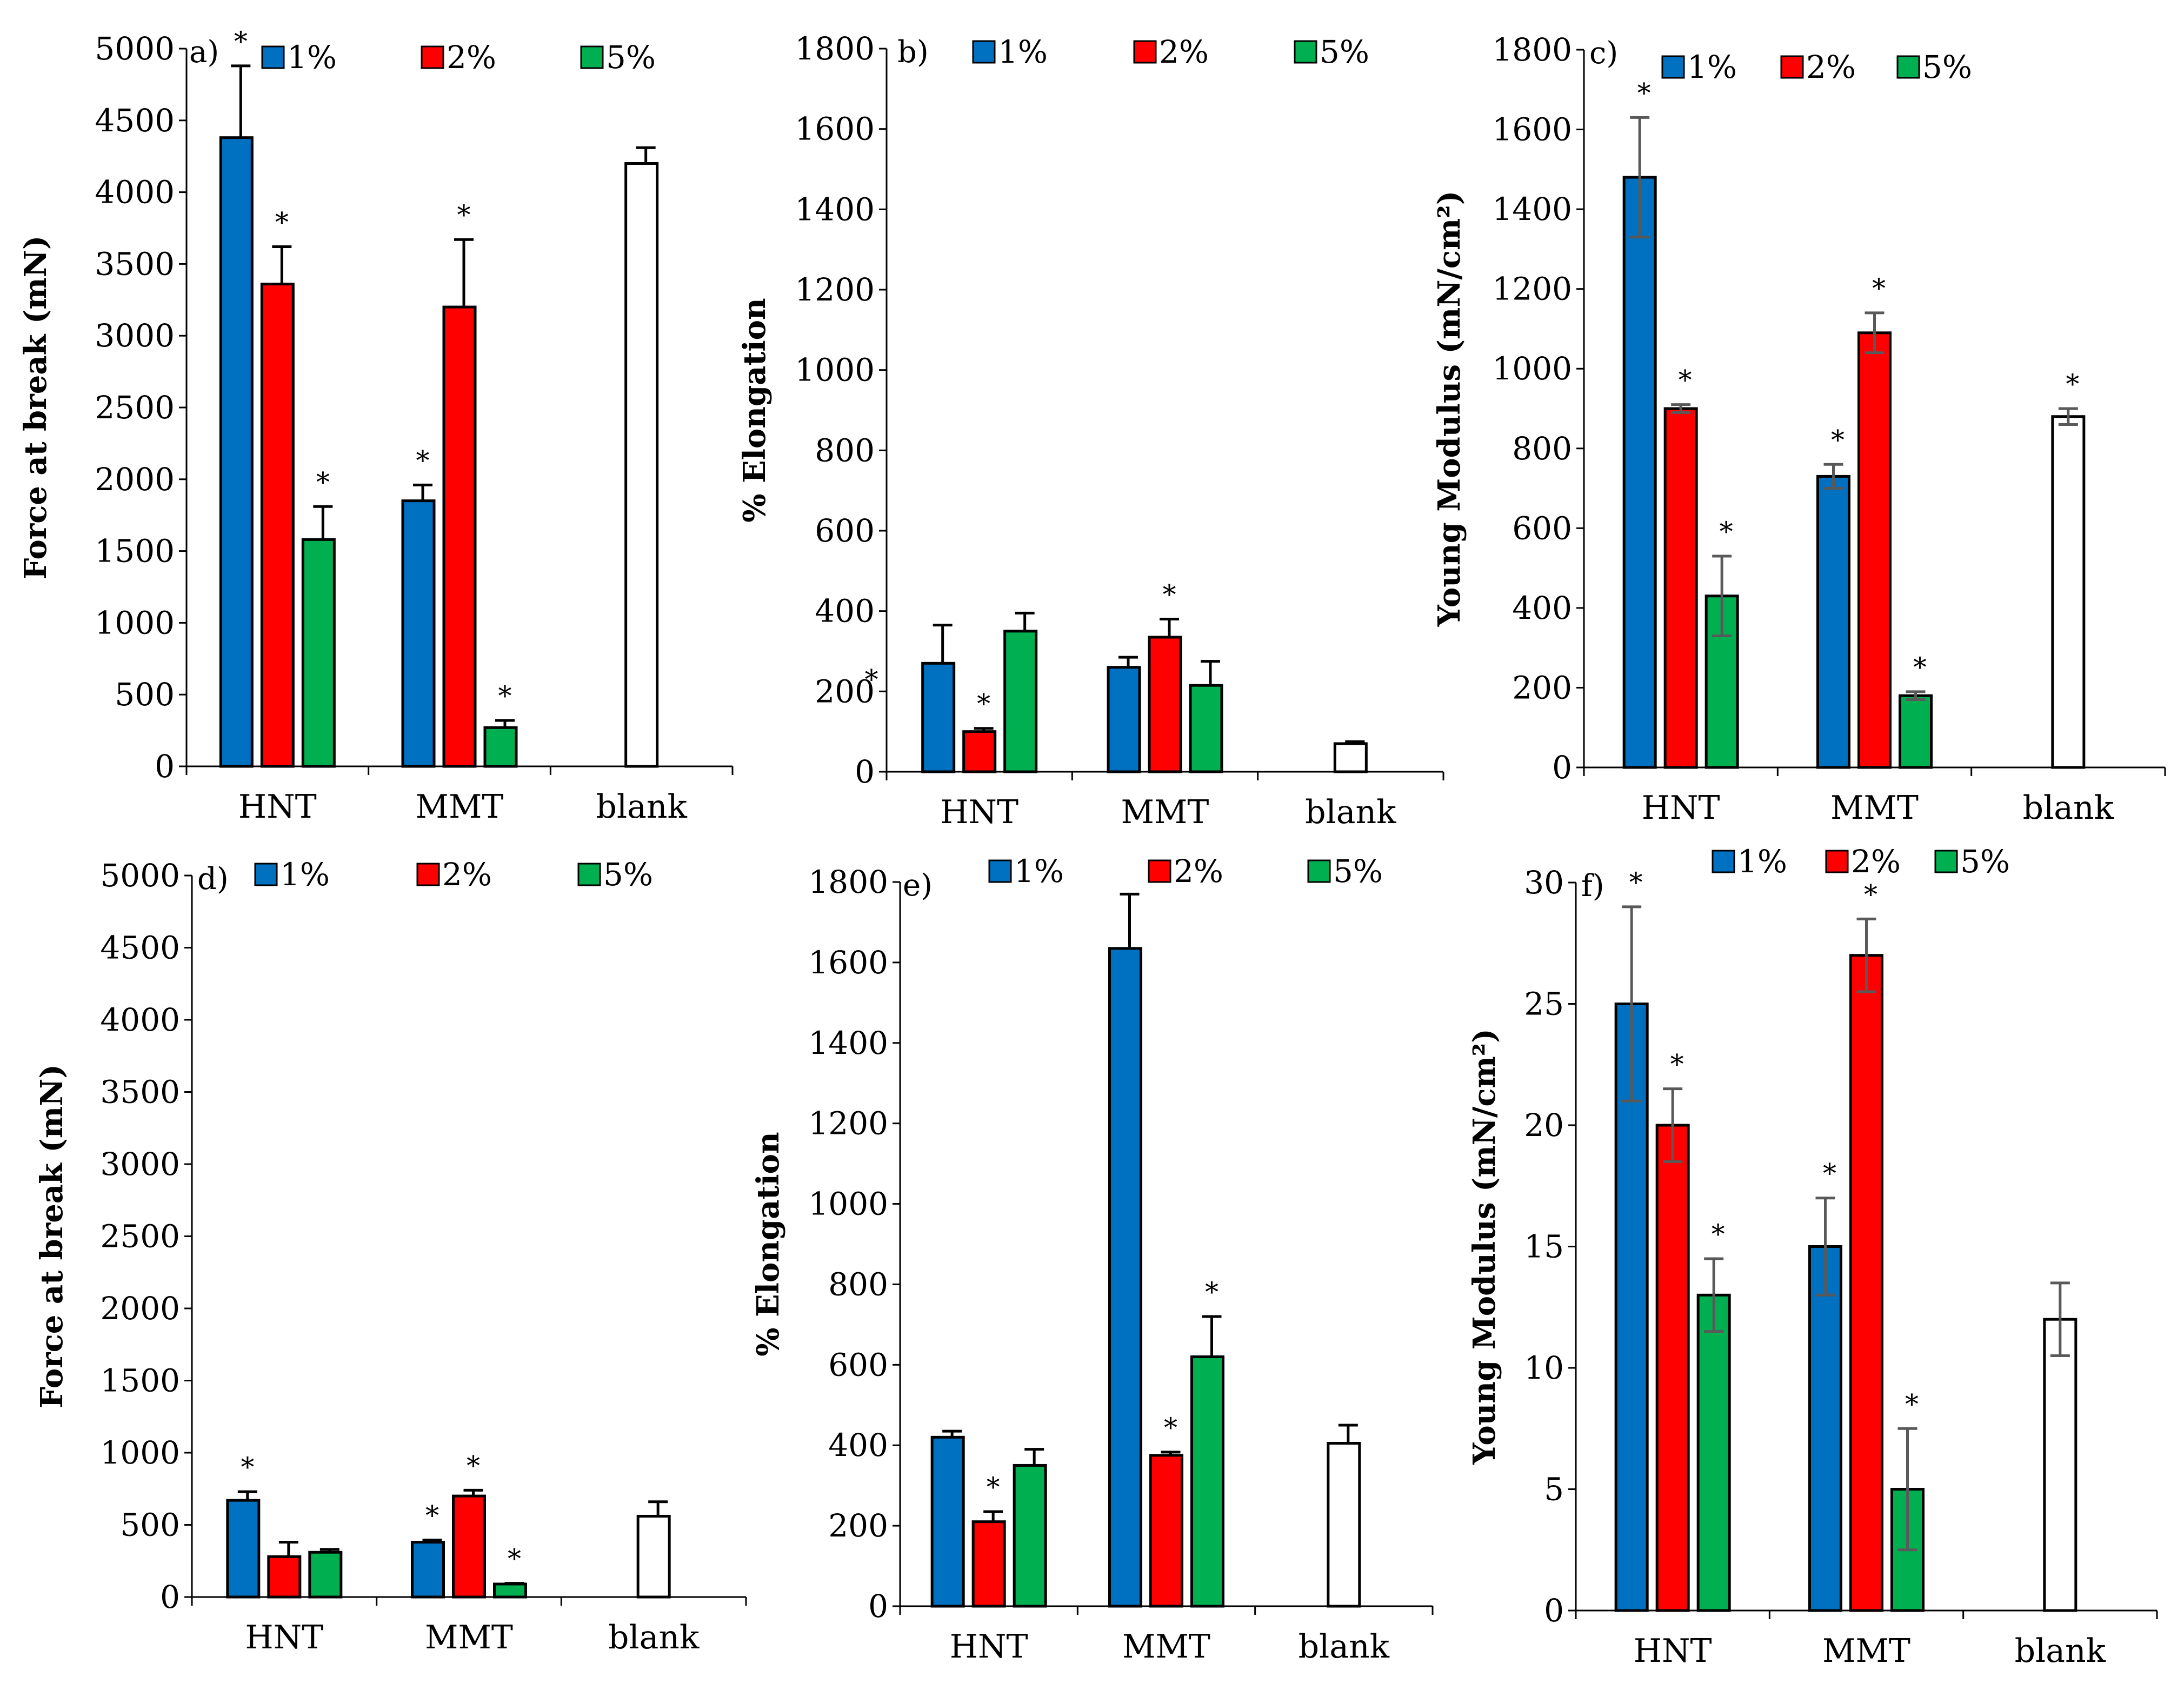  What do you see at coordinates (52, 1236) in the screenshot?
I see `y-axis-title: Force at break (mN)` at bounding box center [52, 1236].